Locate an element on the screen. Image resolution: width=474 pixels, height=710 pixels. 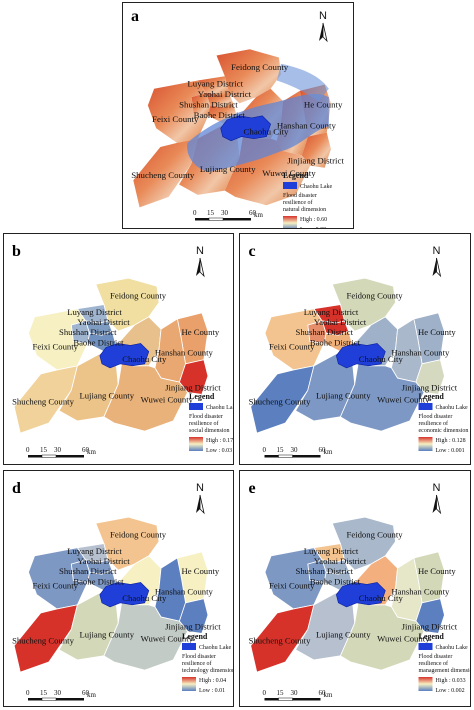
legend-low: Low : 0.01 is located at coordinates (212, 691).